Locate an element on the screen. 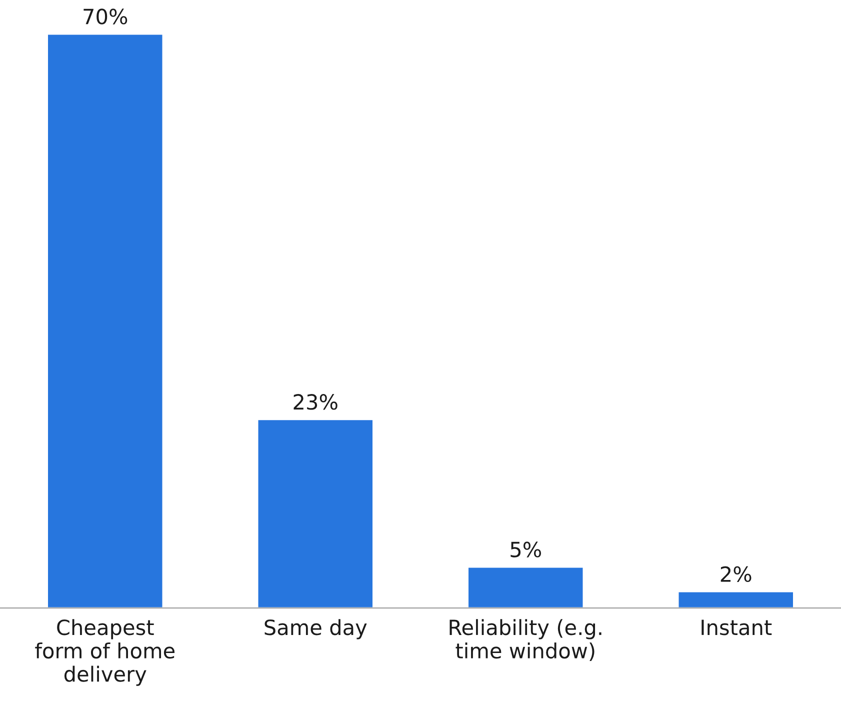 The height and width of the screenshot is (719, 841). x-tick-label: Cheapest form of home delivery is located at coordinates (104, 652).